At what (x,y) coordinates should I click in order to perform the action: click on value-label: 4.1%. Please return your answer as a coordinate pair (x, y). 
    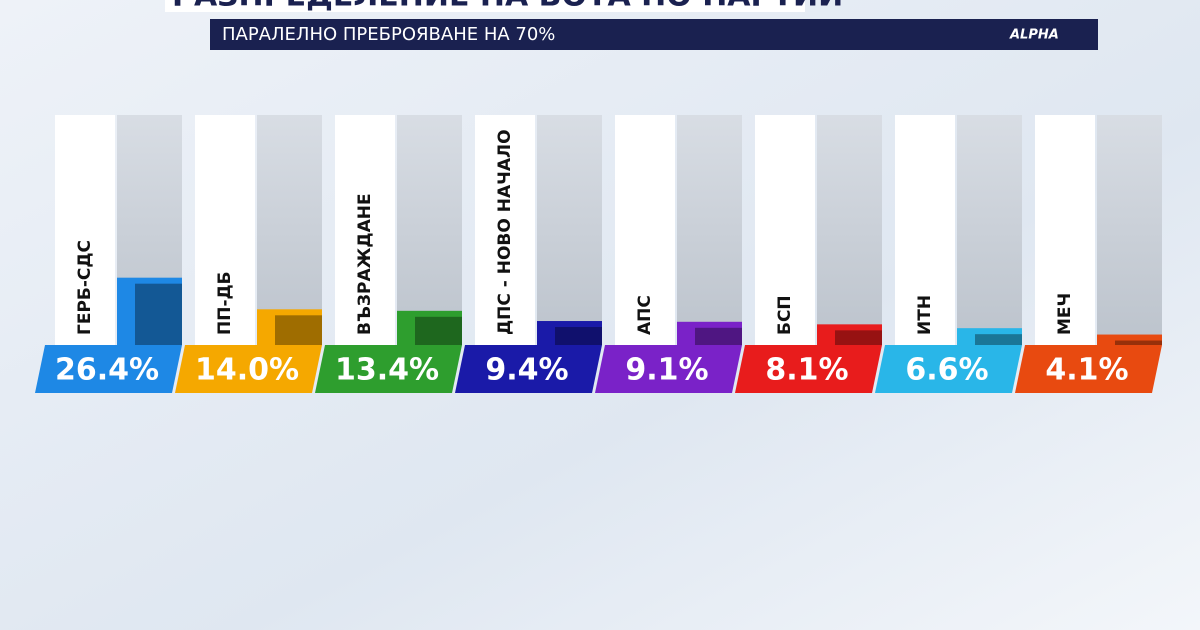
    Looking at the image, I should click on (1086, 370).